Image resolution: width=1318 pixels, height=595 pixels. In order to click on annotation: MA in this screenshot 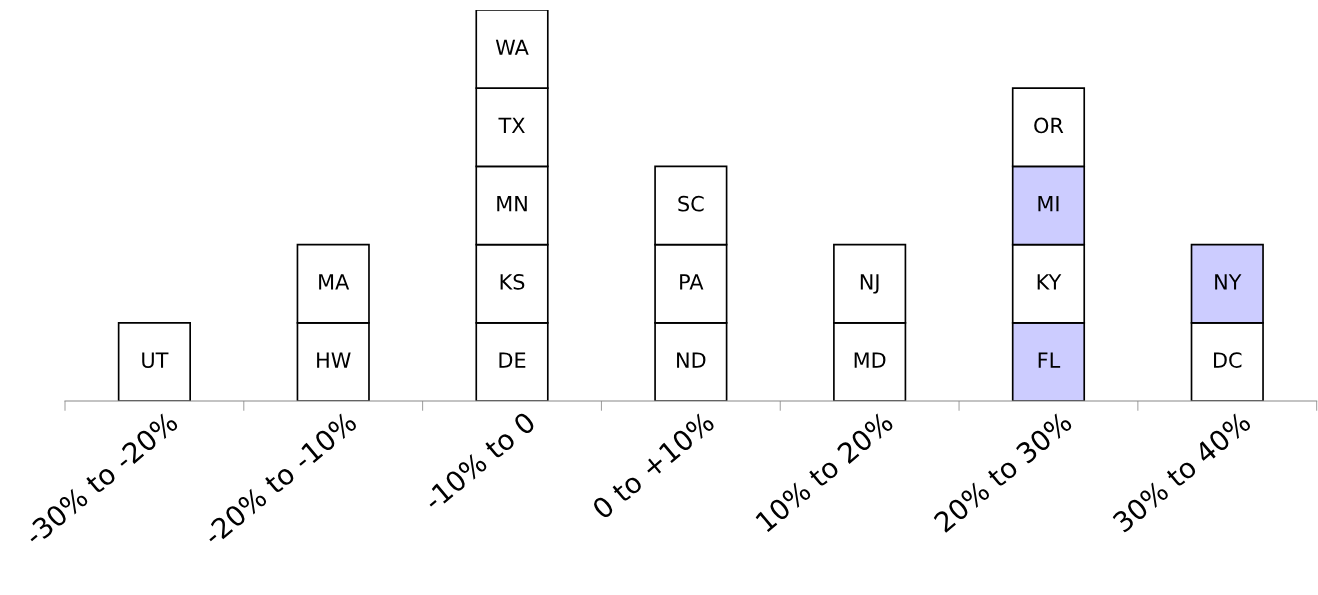, I will do `click(334, 282)`.